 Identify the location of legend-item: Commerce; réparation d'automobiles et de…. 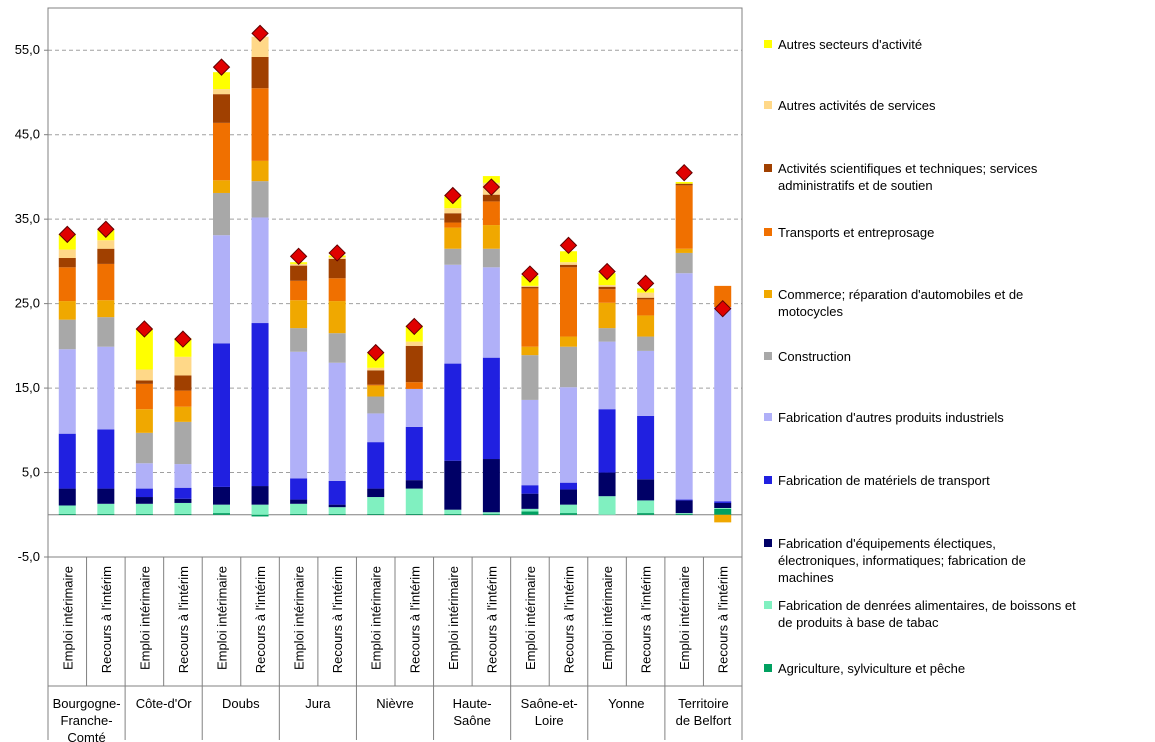
(956, 303).